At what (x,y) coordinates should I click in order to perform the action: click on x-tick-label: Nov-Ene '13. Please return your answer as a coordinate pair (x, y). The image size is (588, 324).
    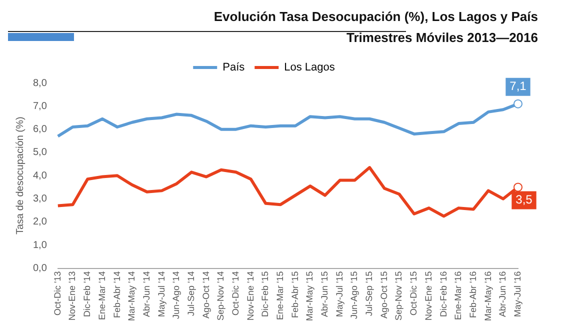
    Looking at the image, I should click on (72, 296).